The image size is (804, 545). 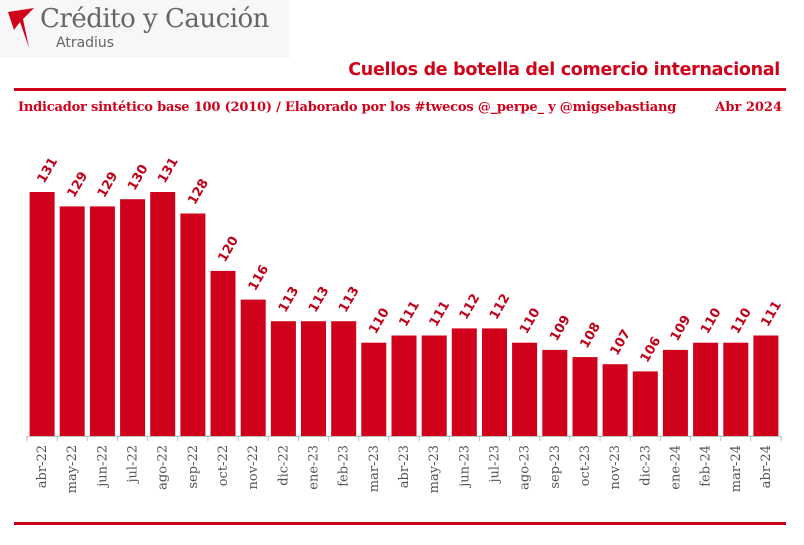 What do you see at coordinates (193, 467) in the screenshot?
I see `x-tick-label: sep-22` at bounding box center [193, 467].